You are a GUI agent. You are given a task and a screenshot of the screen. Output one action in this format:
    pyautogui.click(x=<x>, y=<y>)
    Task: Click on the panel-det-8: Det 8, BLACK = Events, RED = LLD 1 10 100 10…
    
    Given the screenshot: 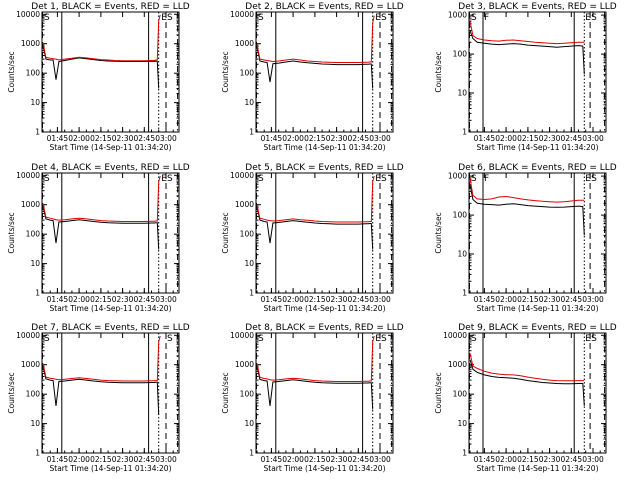 What is the action you would take?
    pyautogui.click(x=312, y=398)
    